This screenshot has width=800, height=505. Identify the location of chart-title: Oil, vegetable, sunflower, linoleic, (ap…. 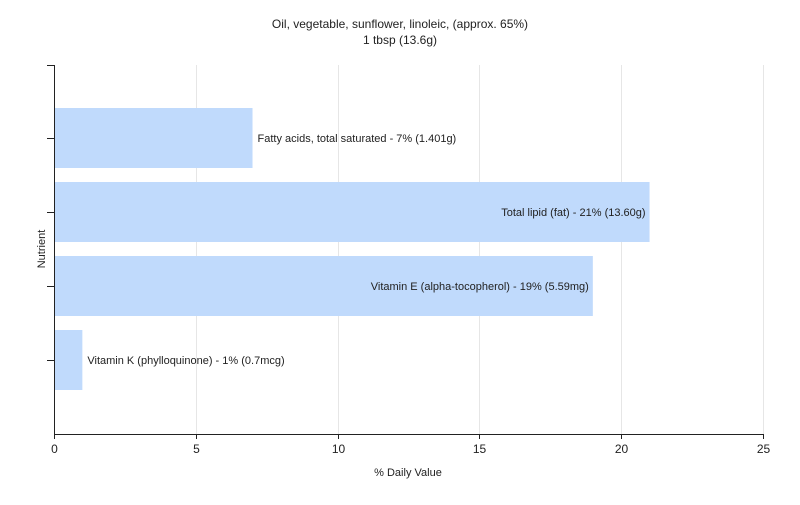
(400, 24).